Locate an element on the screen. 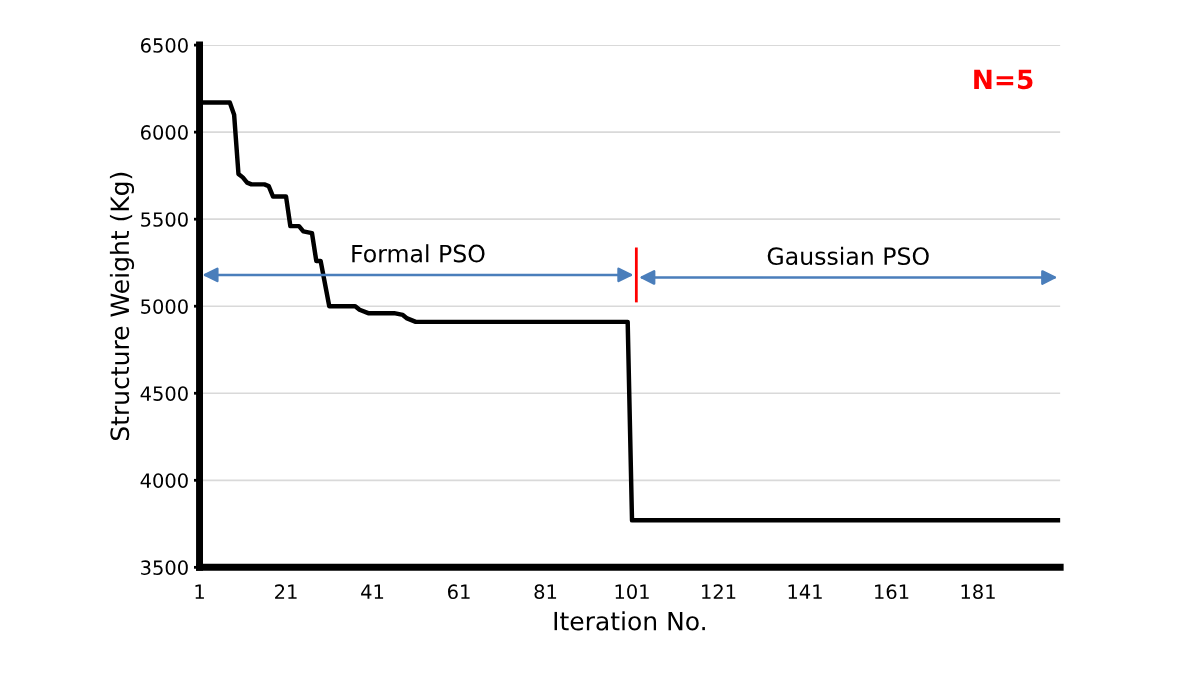 This screenshot has height=673, width=1202. y-axis-title: Structure Weight (Kg) is located at coordinates (122, 306).